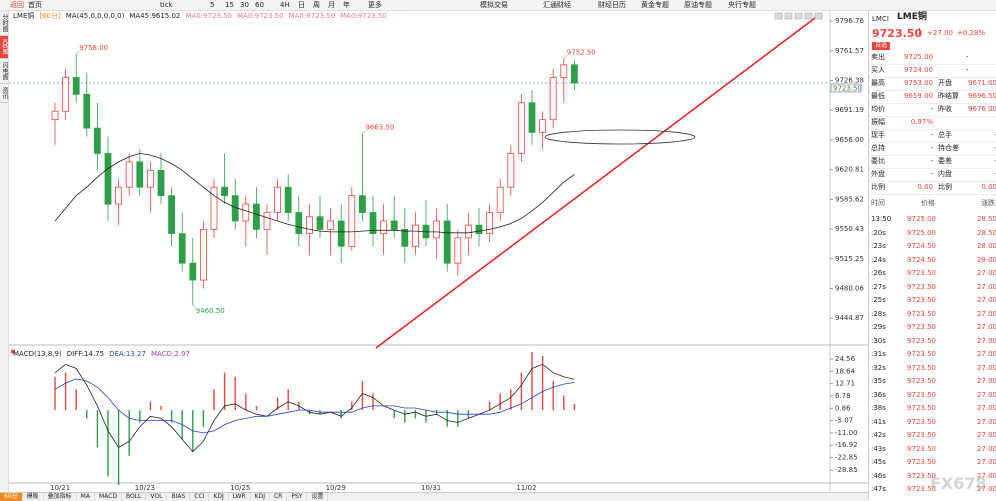  Describe the element at coordinates (698, 5) in the screenshot. I see `toolbar-button: 原油专题` at that location.